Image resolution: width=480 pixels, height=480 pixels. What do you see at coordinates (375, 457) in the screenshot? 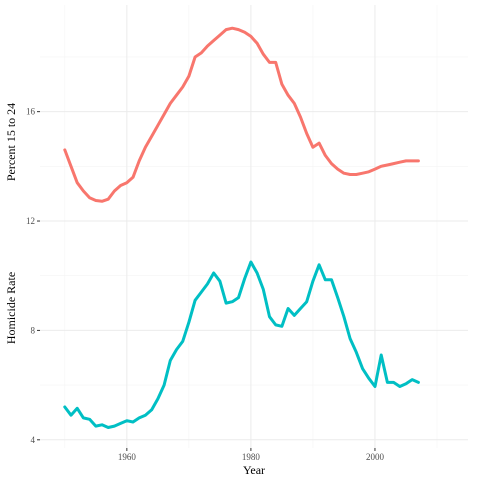
I see `x-tick-label: 2000` at bounding box center [375, 457].